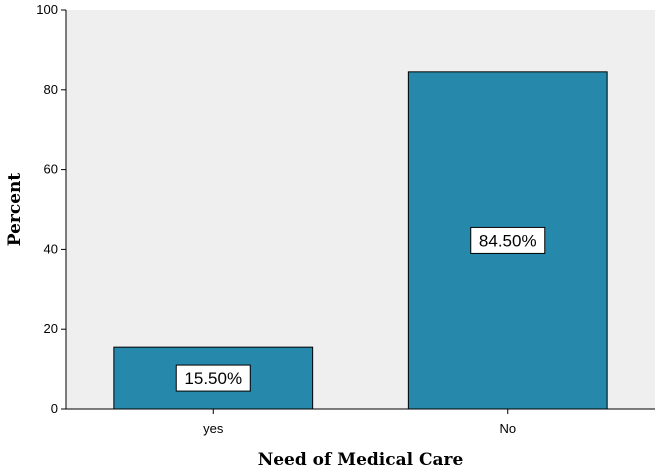 This screenshot has width=662, height=473. I want to click on y-tick-label: 80, so click(51, 89).